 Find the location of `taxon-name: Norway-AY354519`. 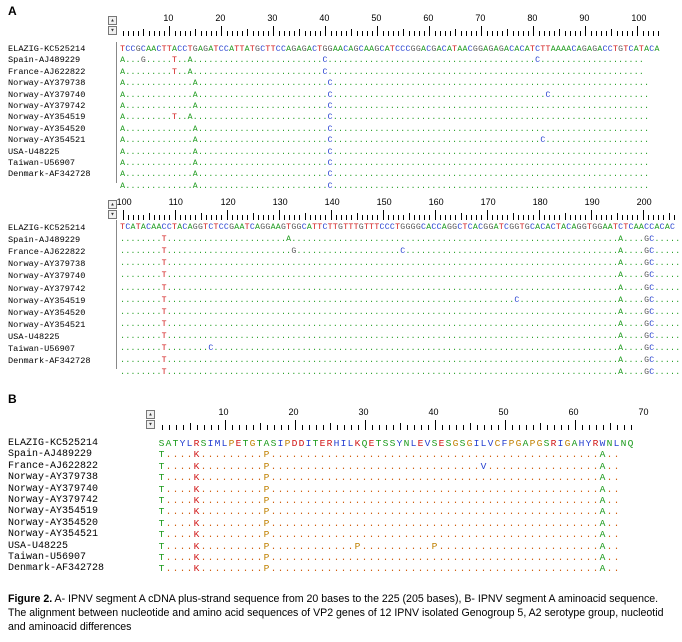

taxon-name: Norway-AY354519 is located at coordinates (47, 117).